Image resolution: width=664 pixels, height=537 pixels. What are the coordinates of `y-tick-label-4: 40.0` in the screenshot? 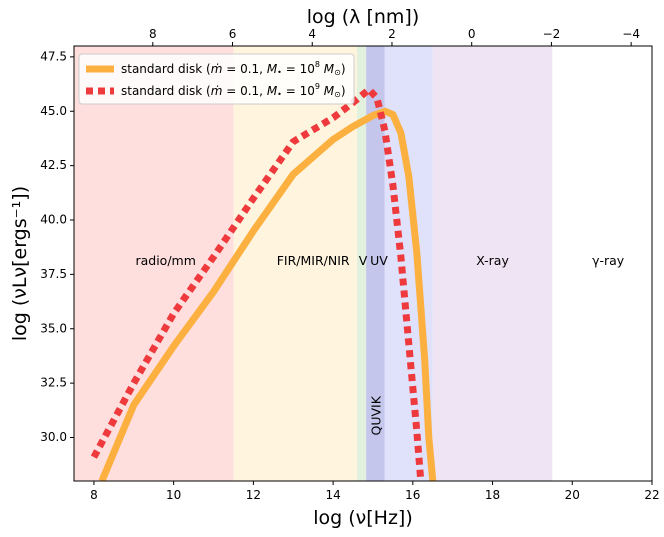 It's located at (53, 220).